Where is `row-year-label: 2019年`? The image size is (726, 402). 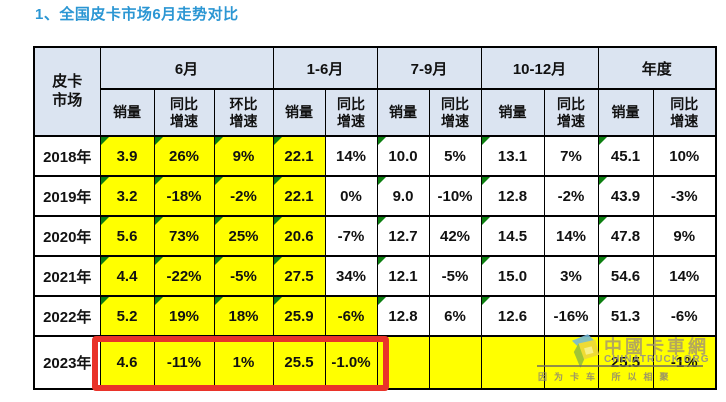 row-year-label: 2019年 is located at coordinates (67, 196).